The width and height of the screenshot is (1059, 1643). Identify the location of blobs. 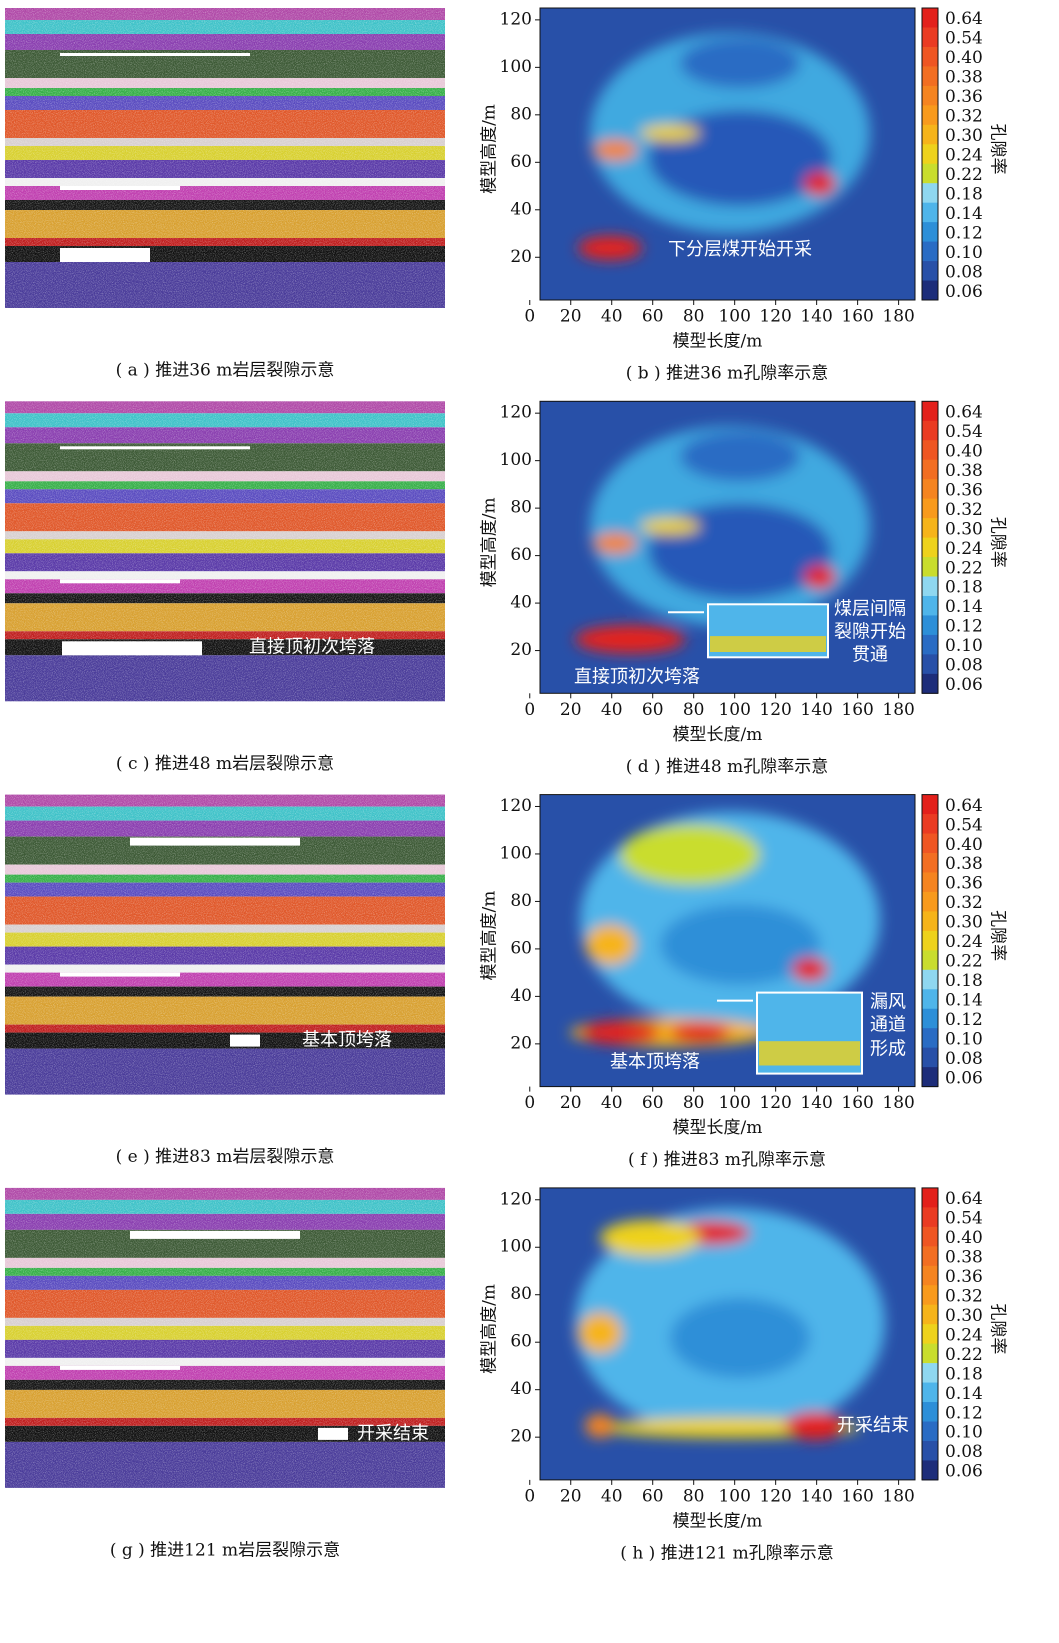
(724, 146).